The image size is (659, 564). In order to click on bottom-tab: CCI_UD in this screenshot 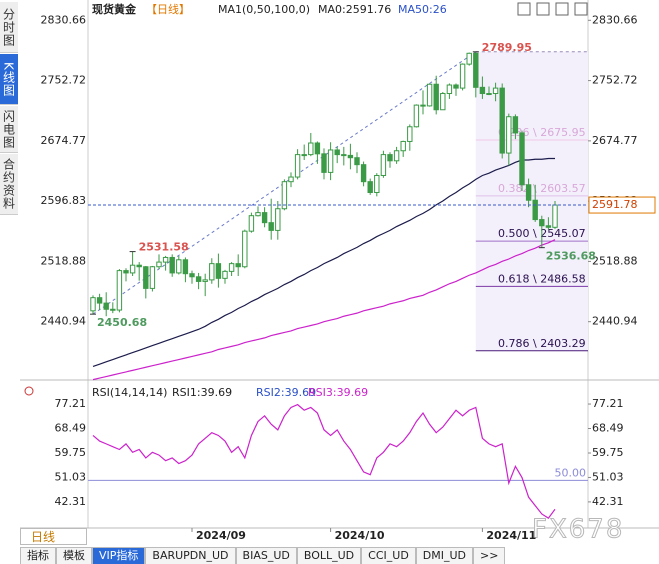, I will do `click(388, 555)`.